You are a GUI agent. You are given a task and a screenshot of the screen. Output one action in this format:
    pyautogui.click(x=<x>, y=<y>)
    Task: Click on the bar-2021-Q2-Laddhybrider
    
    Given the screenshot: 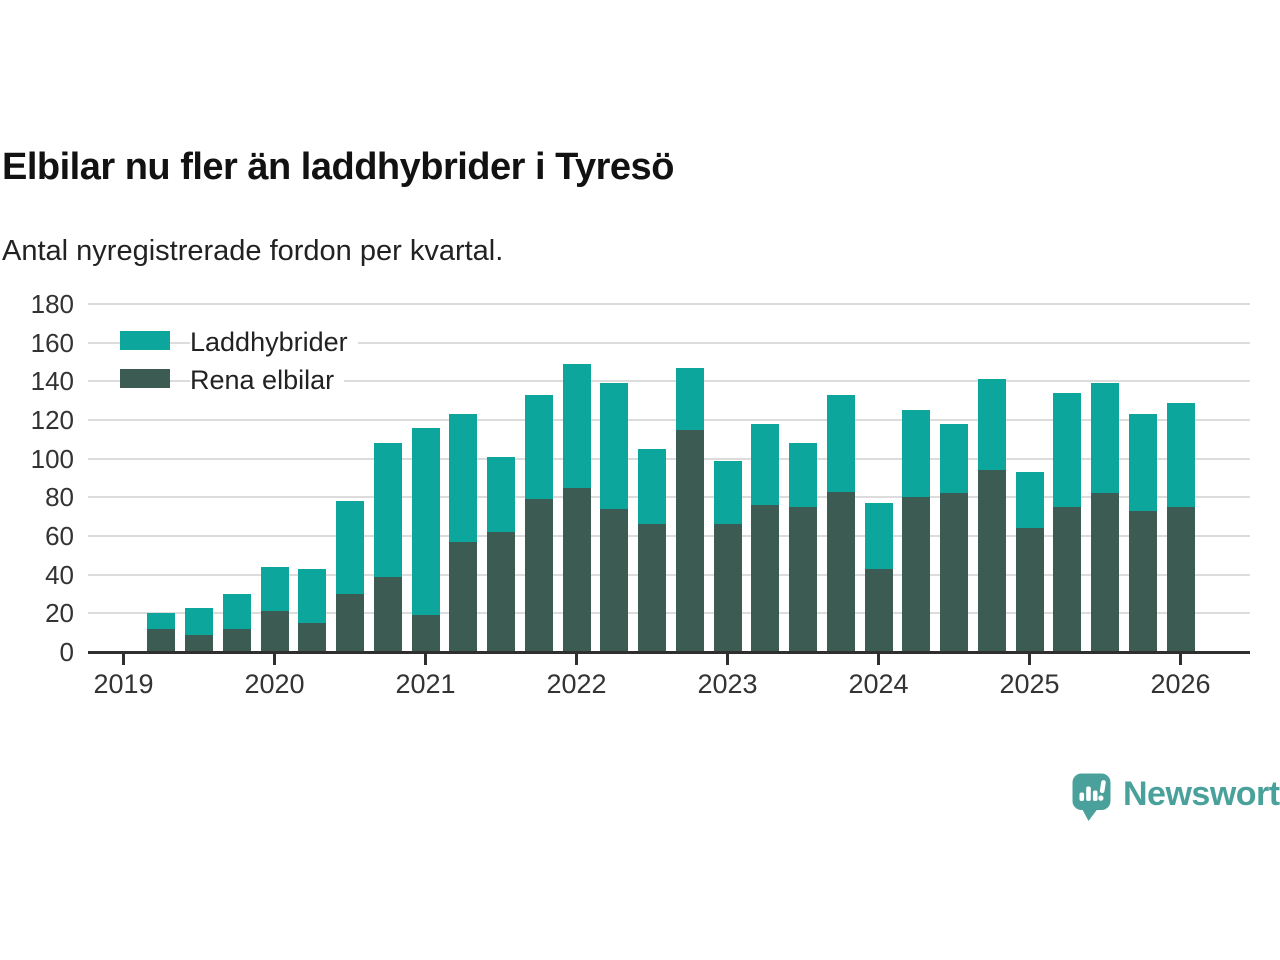 What is the action you would take?
    pyautogui.click(x=463, y=478)
    